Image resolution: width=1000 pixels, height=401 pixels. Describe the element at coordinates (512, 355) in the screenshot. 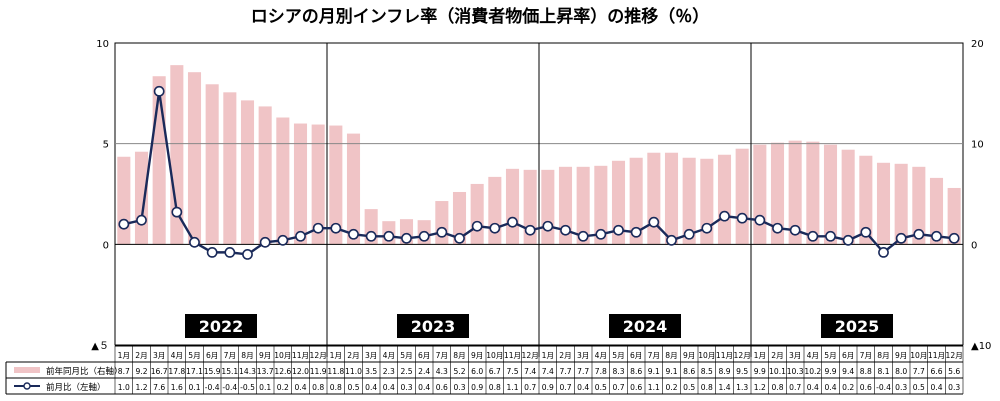

I see `month-label-23: 11月` at that location.